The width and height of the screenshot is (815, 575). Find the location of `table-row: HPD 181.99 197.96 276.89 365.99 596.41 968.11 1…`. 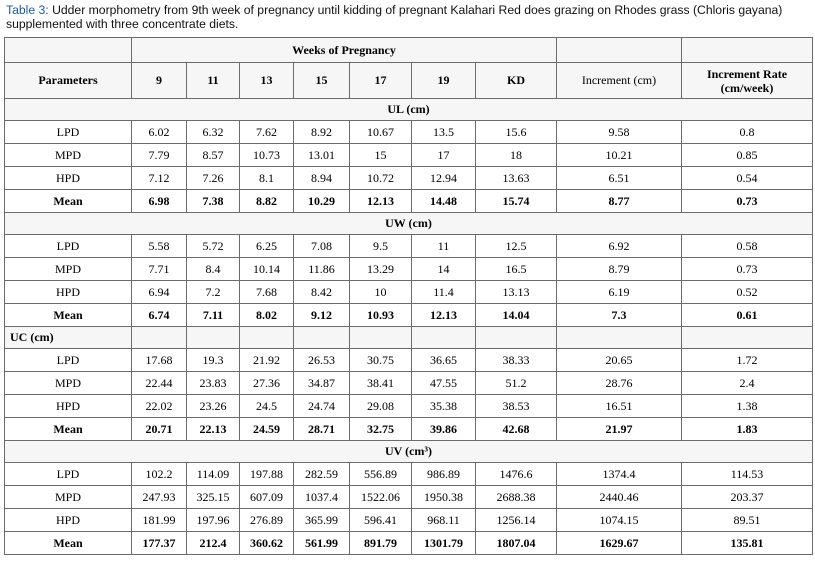

table-row: HPD 181.99 197.96 276.89 365.99 596.41 968.11 1… is located at coordinates (408, 520).